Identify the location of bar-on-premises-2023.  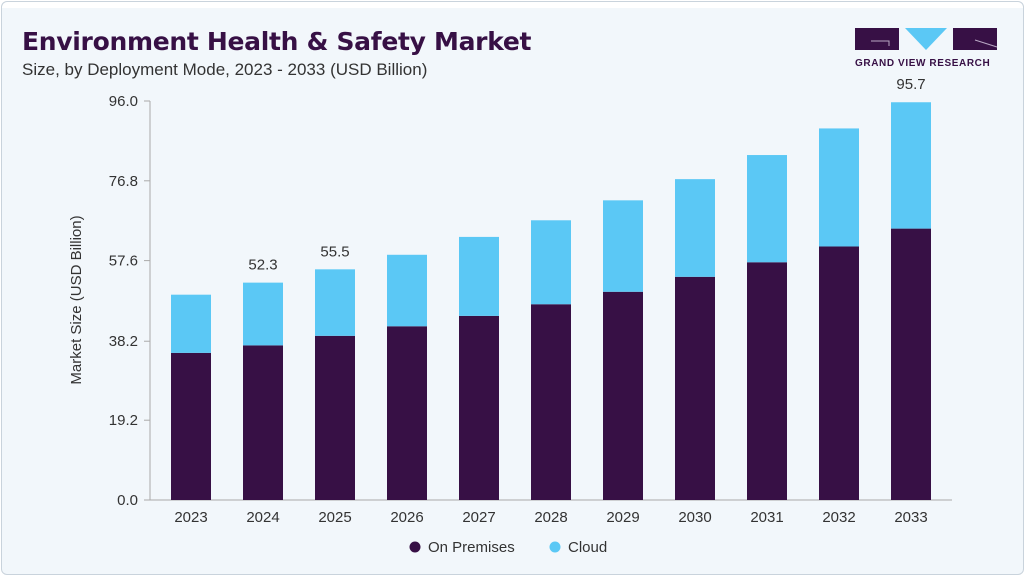
(191, 426).